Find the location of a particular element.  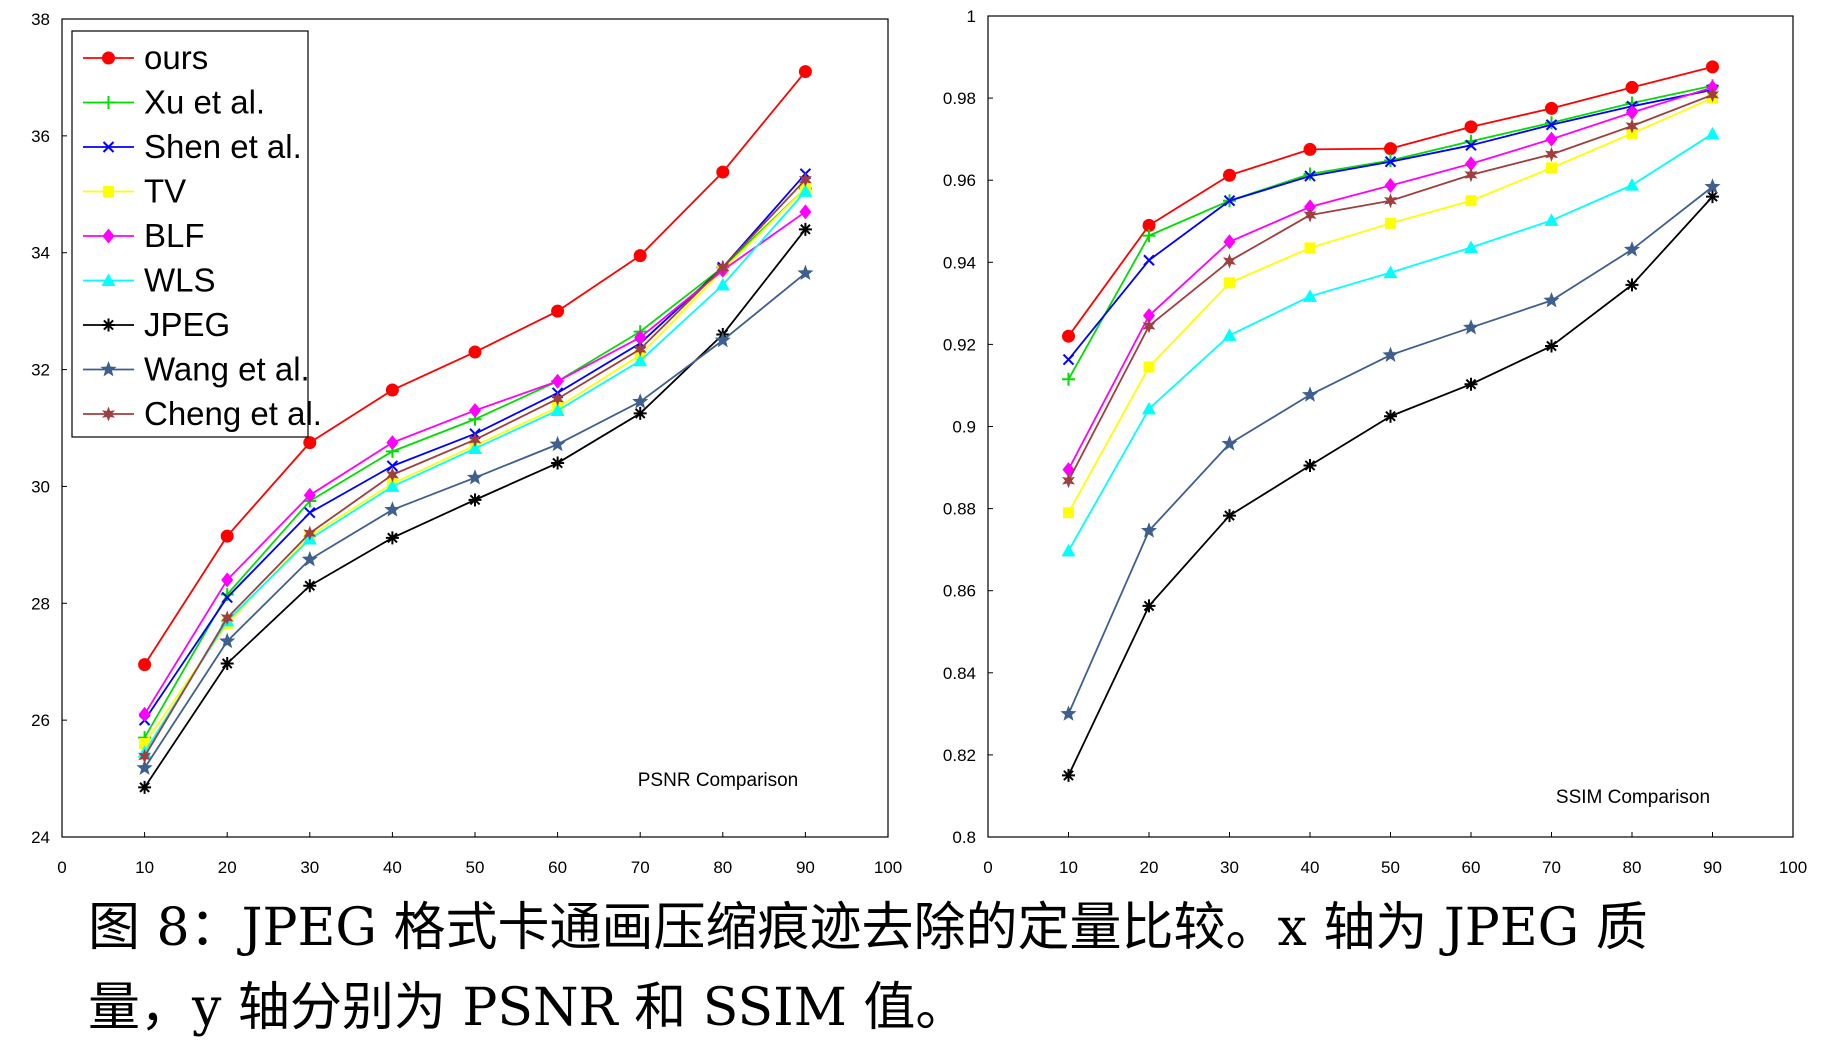

y-tick-label: 0.92 is located at coordinates (959, 344).